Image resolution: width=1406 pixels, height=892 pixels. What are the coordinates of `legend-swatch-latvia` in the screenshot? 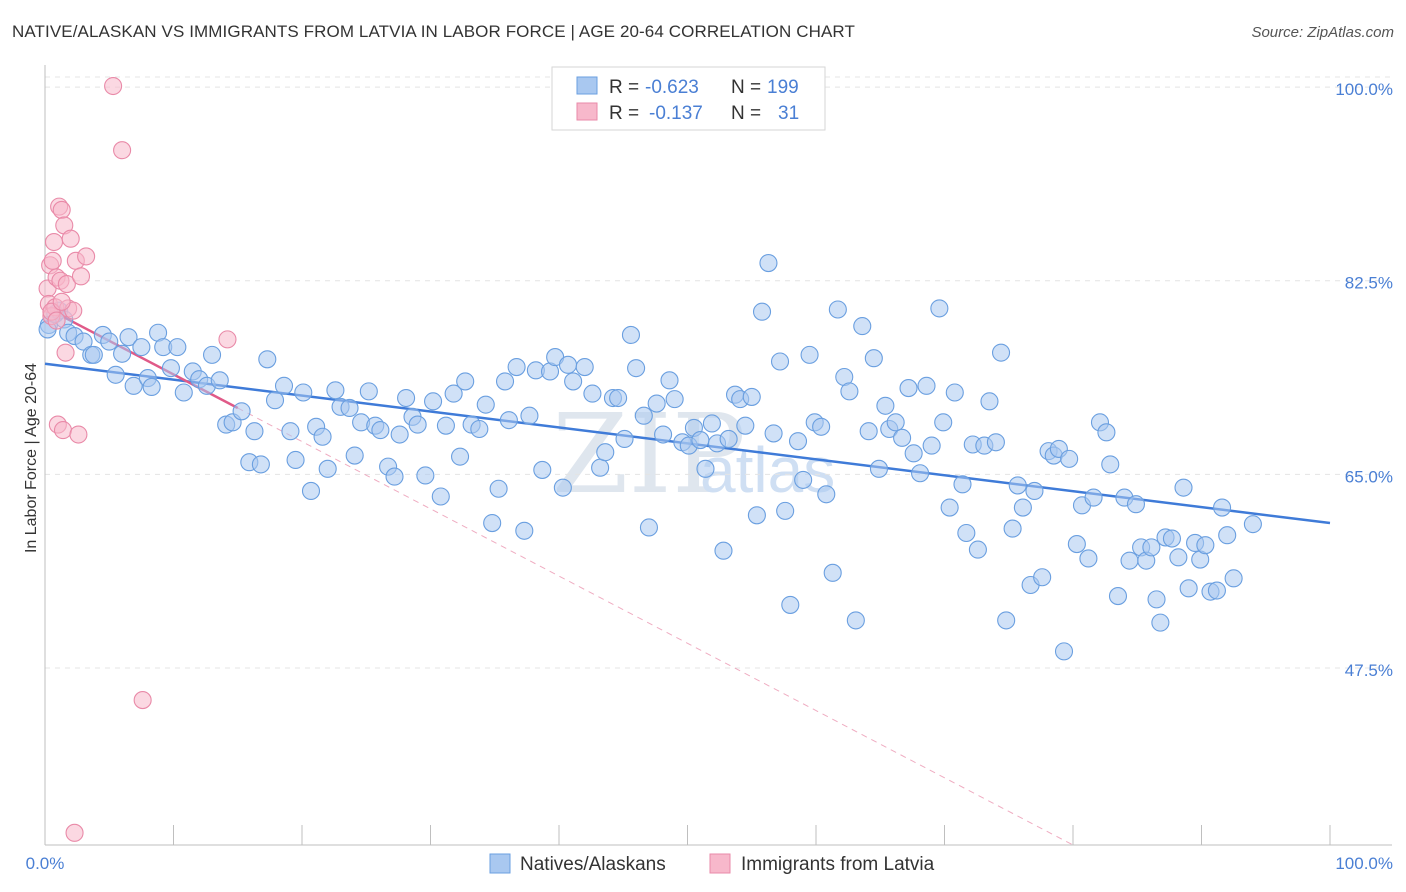 It's located at (720, 863).